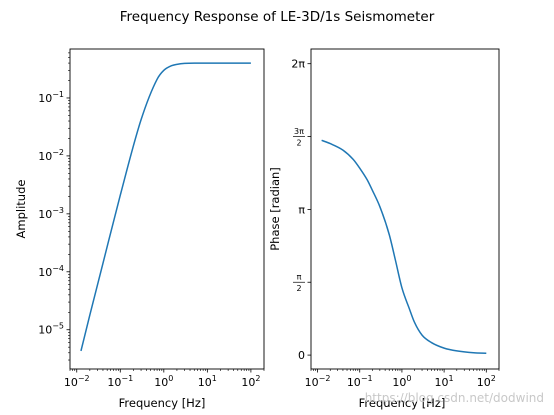 The height and width of the screenshot is (415, 554). Describe the element at coordinates (299, 277) in the screenshot. I see `svg-text: π` at that location.